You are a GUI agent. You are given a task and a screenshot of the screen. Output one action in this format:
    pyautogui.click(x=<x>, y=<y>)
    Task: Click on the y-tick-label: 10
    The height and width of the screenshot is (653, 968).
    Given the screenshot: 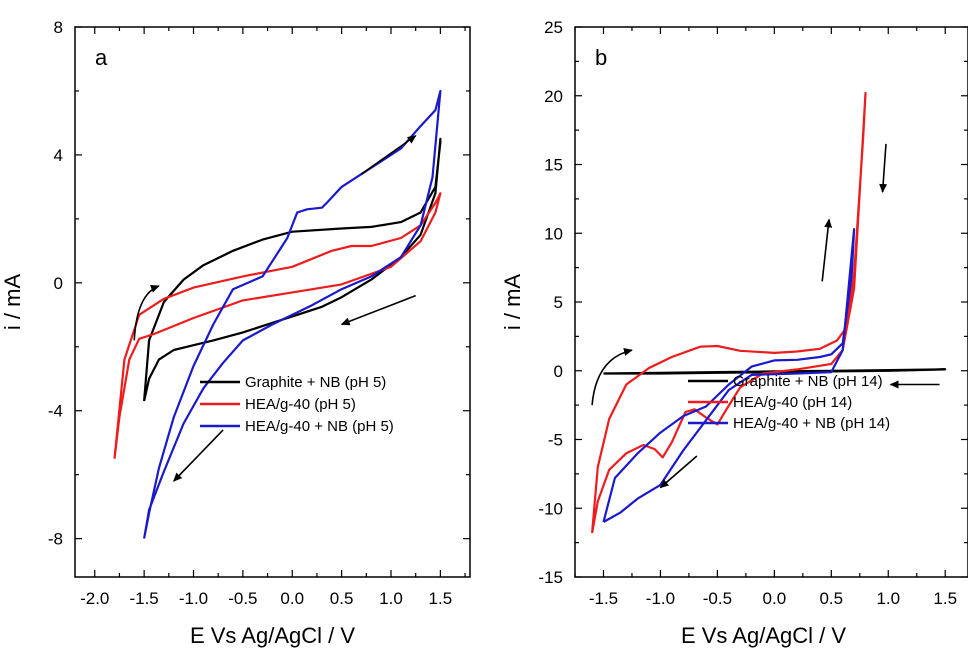 What is the action you would take?
    pyautogui.click(x=553, y=233)
    